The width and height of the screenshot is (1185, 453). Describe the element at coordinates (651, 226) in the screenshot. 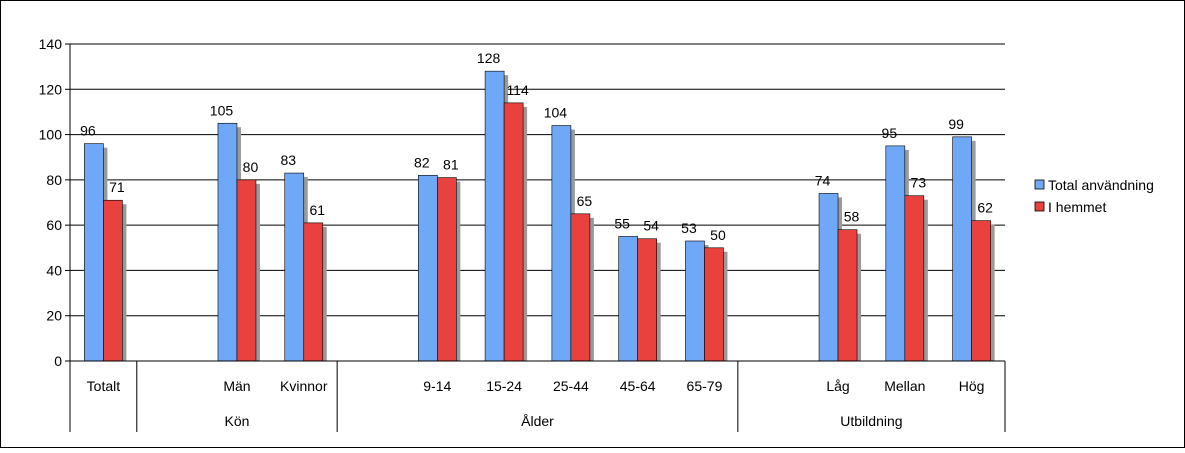

I see `data-label: 54` at that location.